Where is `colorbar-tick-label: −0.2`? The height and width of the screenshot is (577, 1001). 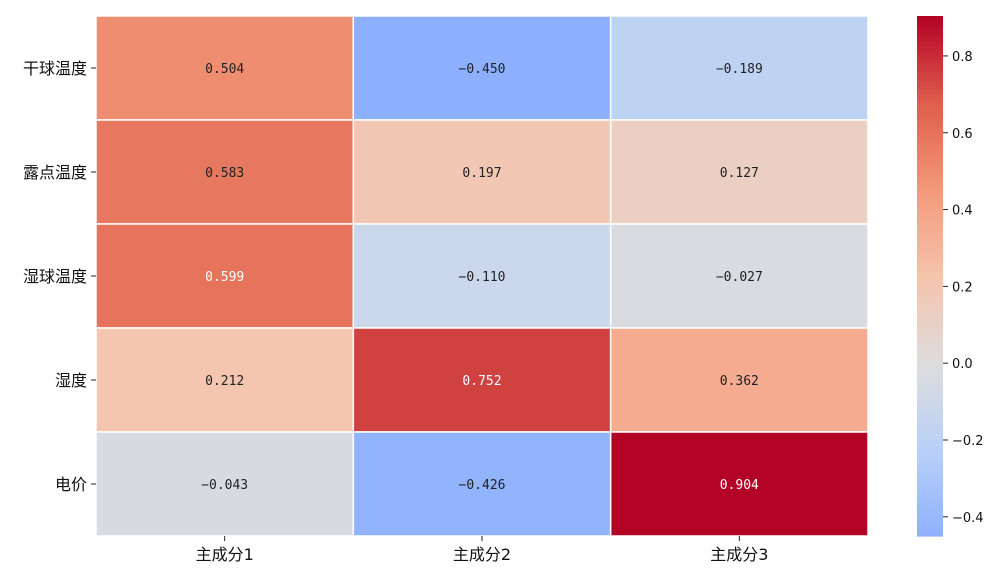 colorbar-tick-label: −0.2 is located at coordinates (968, 441).